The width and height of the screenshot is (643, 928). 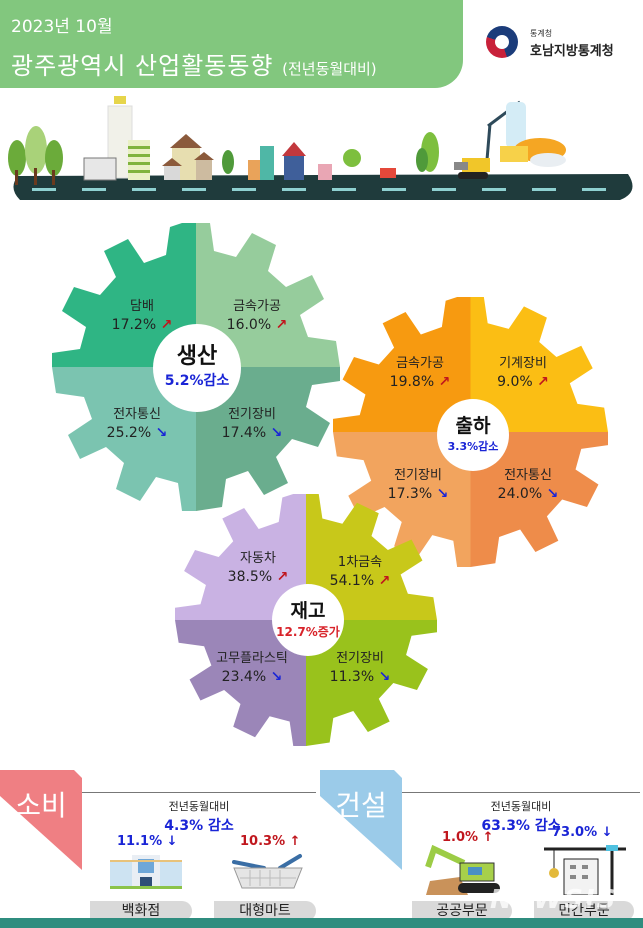 I want to click on public-sector-label: 공공부문, so click(x=462, y=911).